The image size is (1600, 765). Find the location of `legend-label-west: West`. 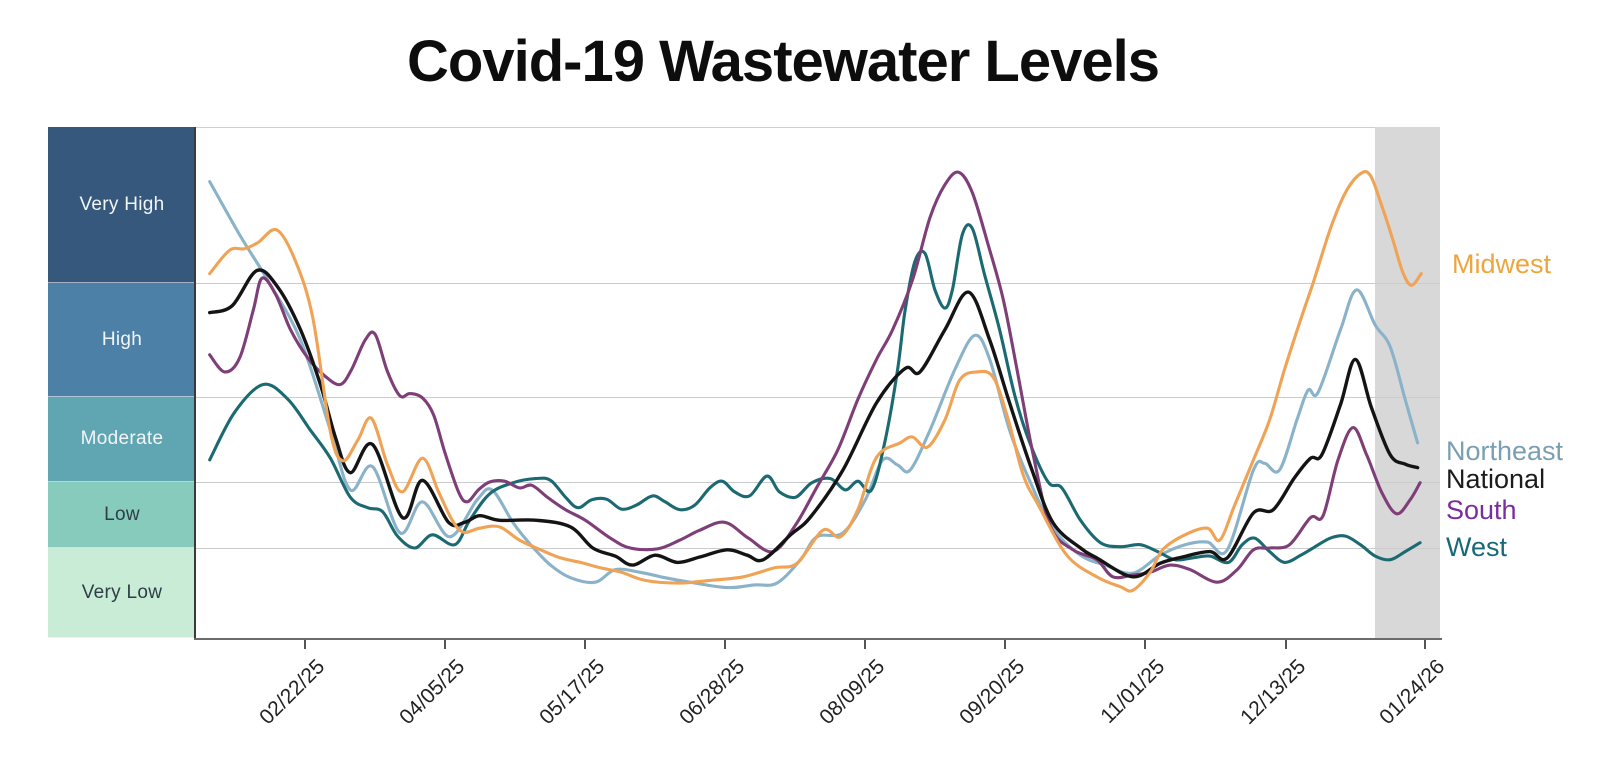

legend-label-west: West is located at coordinates (1477, 547).